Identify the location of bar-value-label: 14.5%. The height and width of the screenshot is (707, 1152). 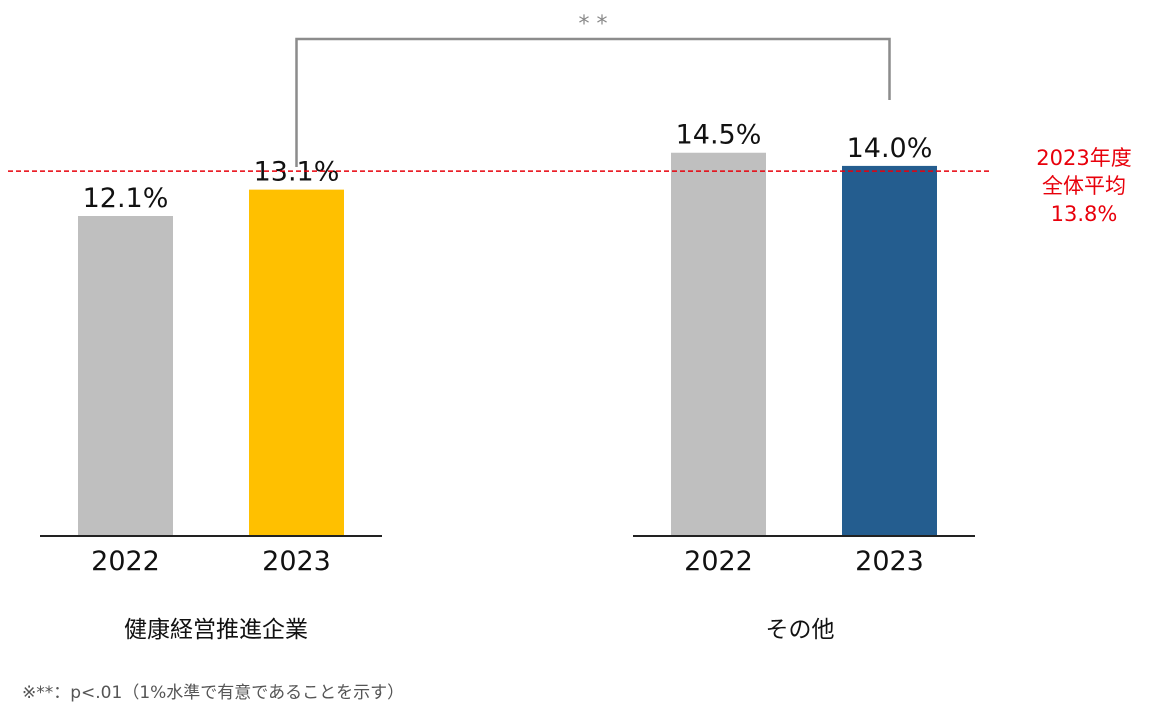
(719, 135).